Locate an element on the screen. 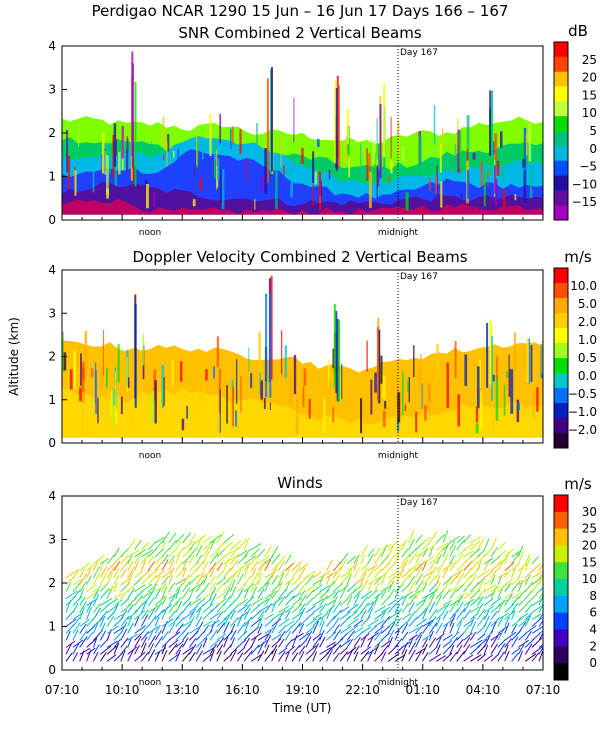 The image size is (600, 750). colorbar-label: 0 is located at coordinates (593, 663).